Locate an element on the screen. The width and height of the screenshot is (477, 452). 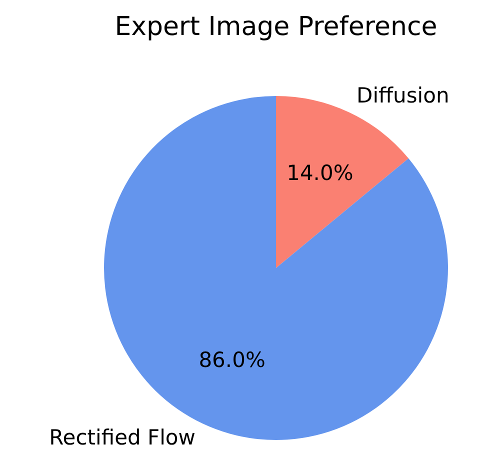
data-label: 14.0% is located at coordinates (320, 173).